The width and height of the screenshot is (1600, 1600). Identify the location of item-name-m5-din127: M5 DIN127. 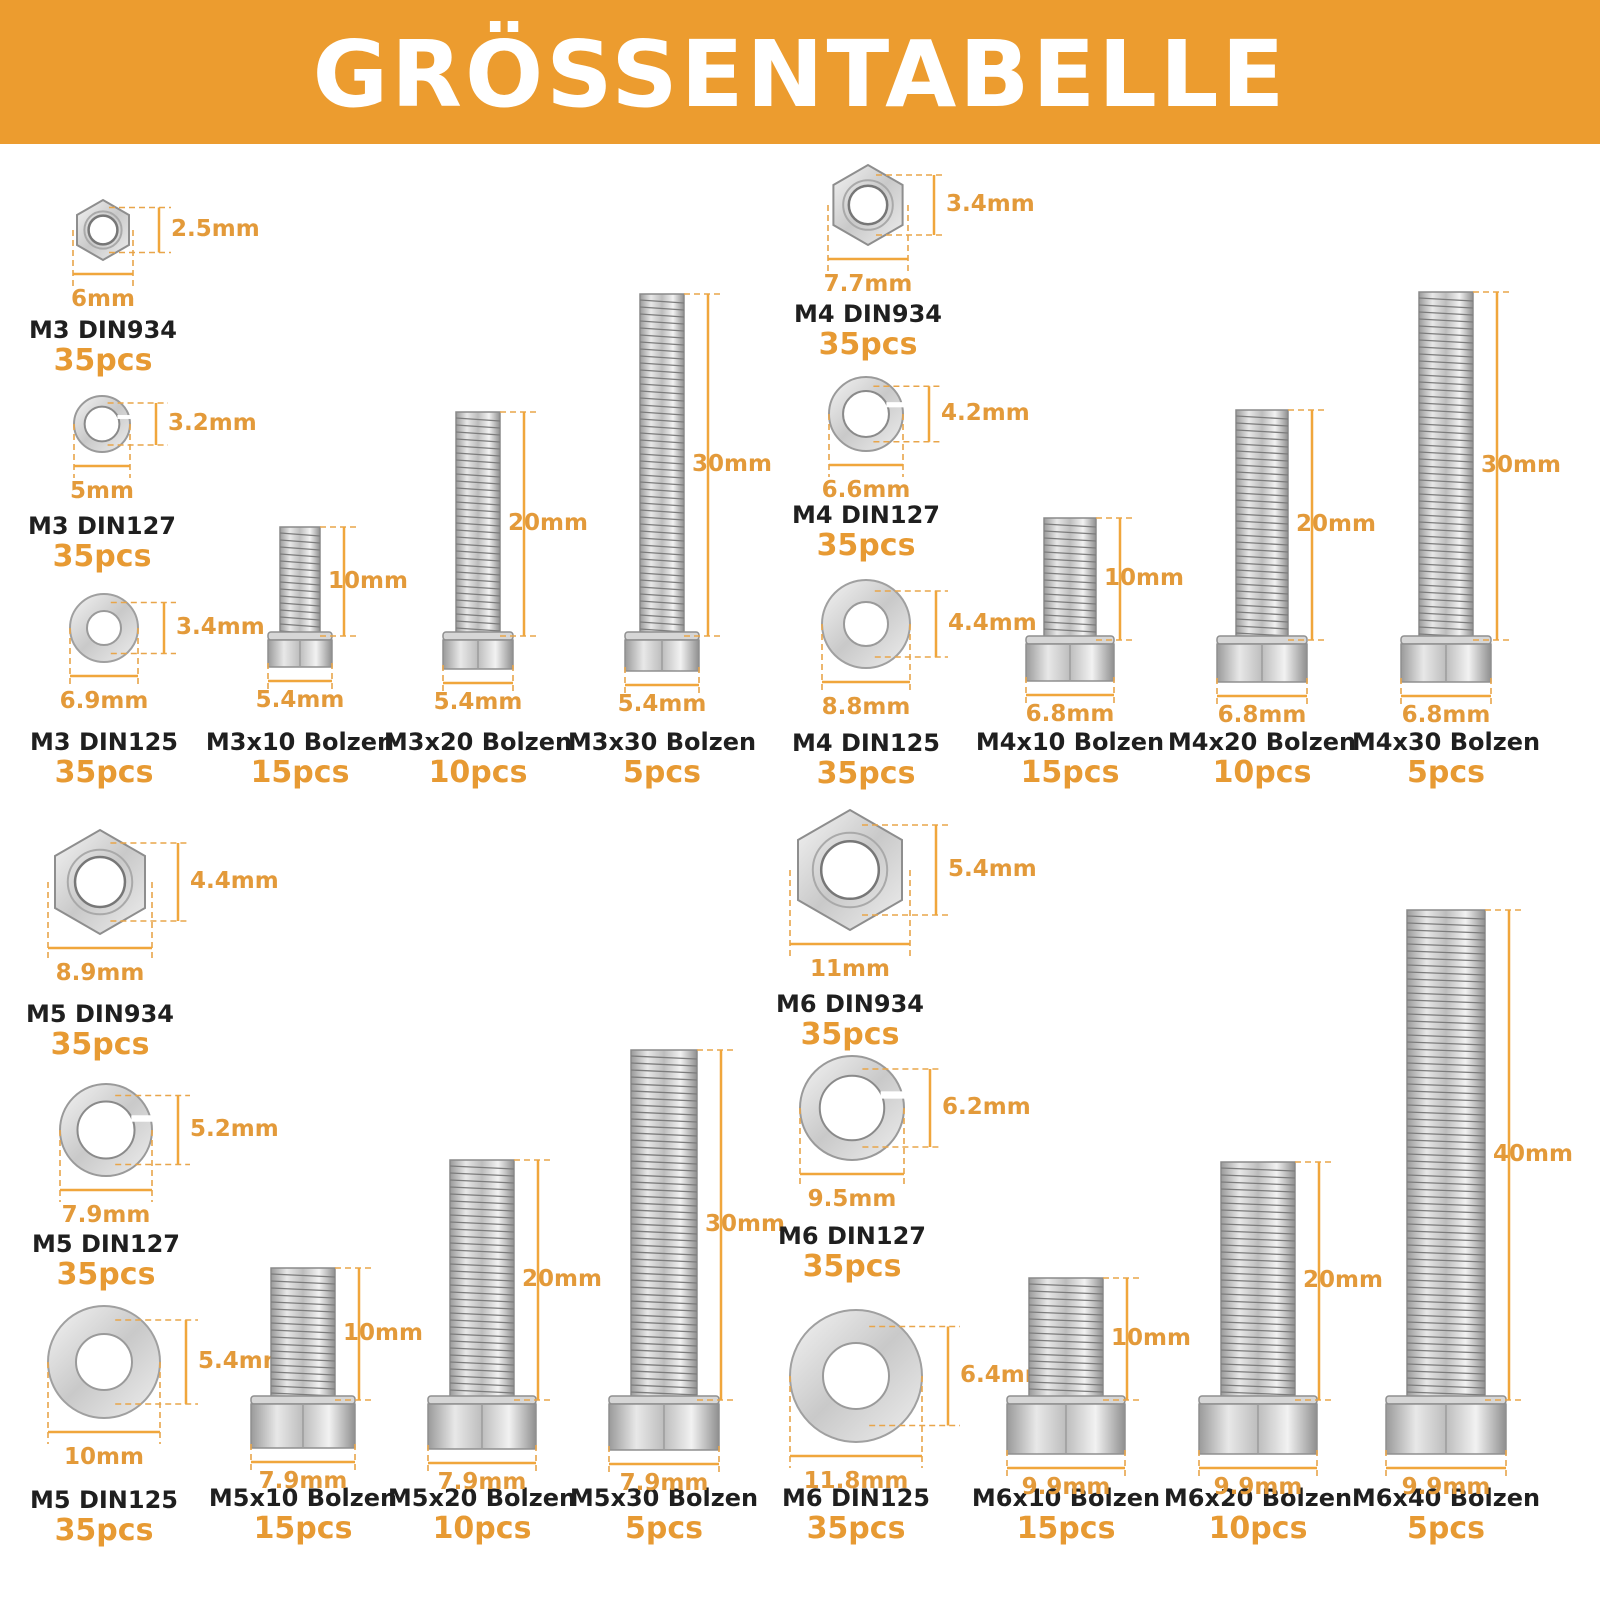
(106, 1244).